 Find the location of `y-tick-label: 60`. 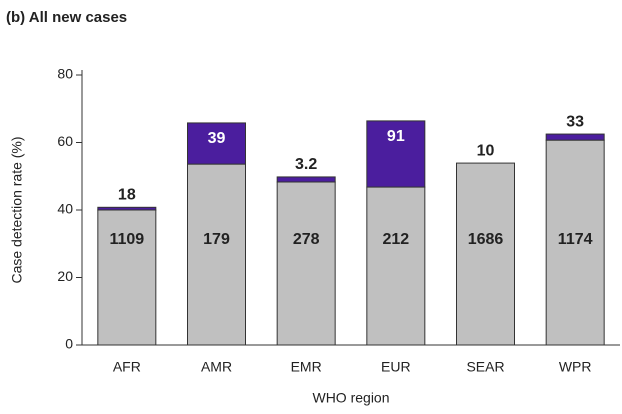

y-tick-label: 60 is located at coordinates (65, 141).